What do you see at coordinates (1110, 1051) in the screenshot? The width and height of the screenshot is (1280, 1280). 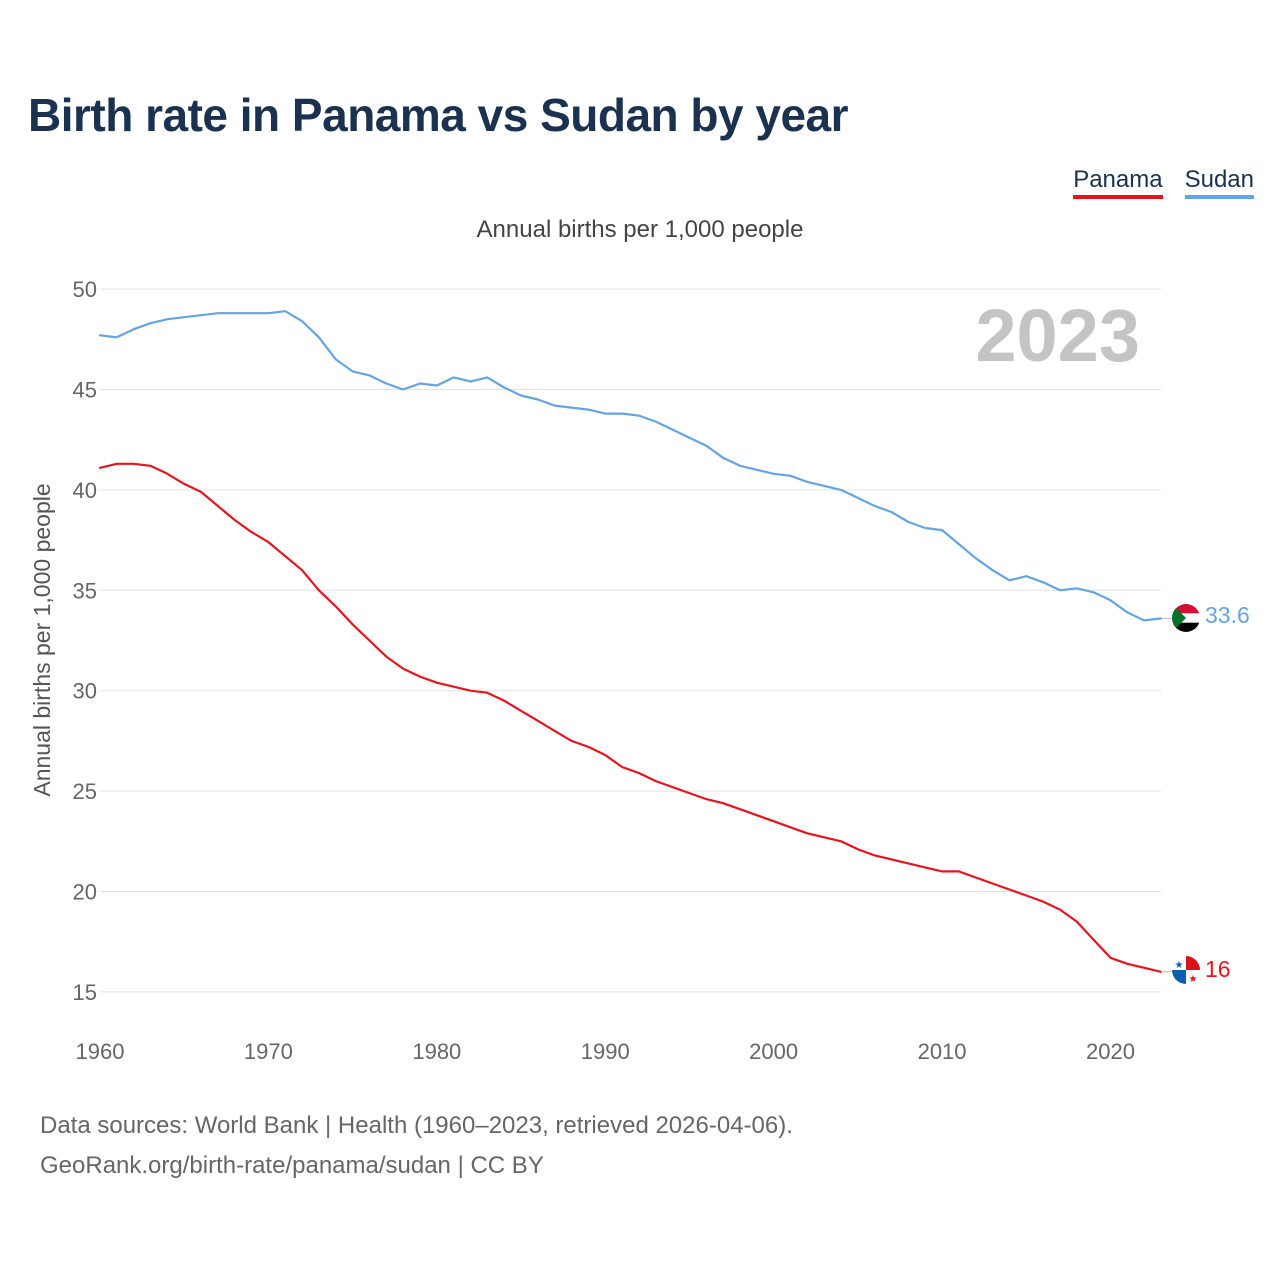 I see `x-tick-label: 2020` at bounding box center [1110, 1051].